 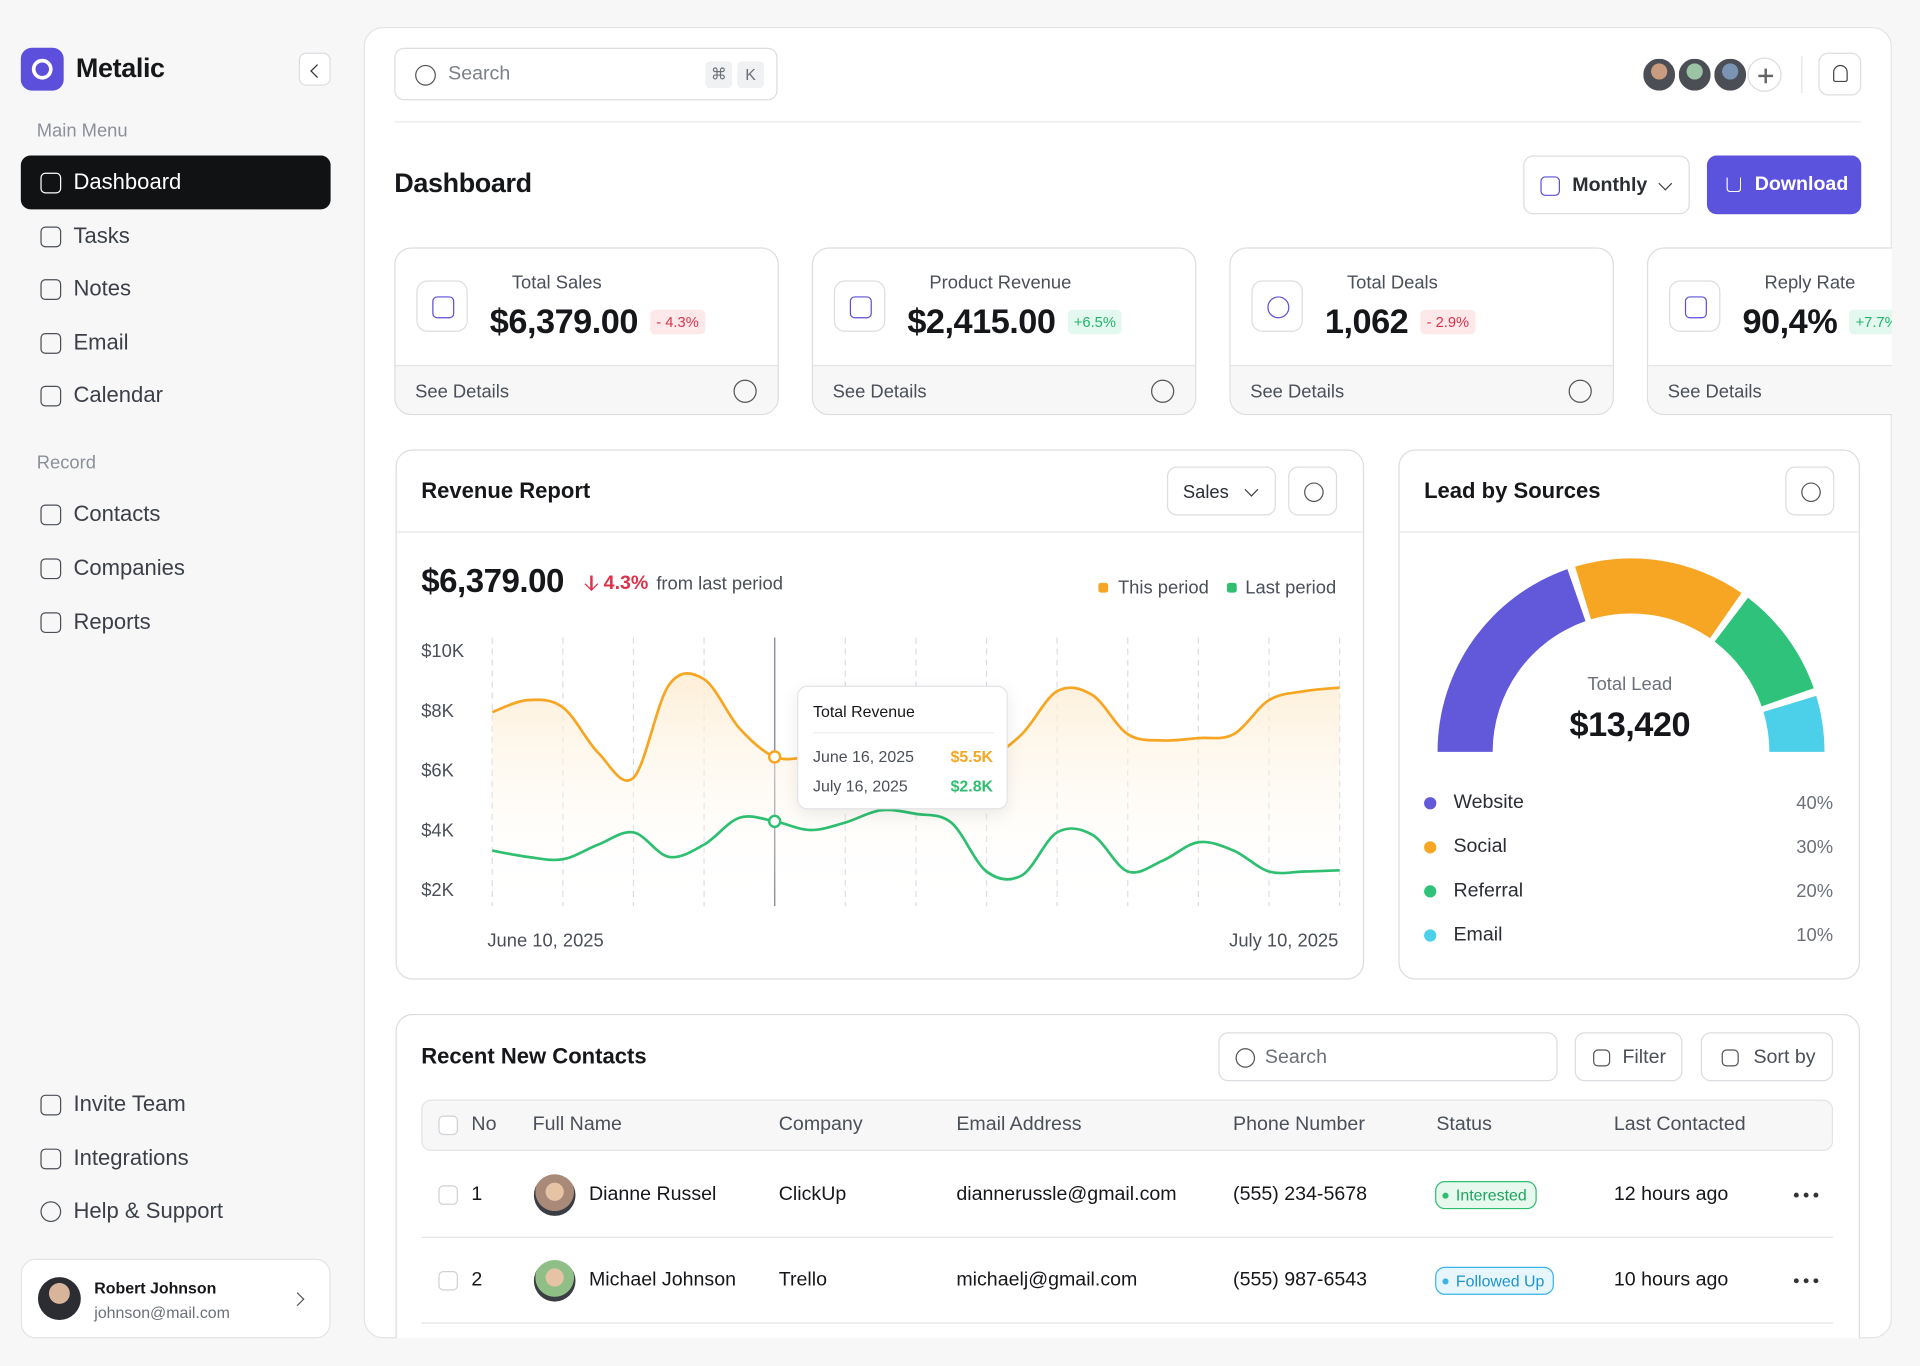 What do you see at coordinates (162, 1312) in the screenshot?
I see `user-email: johnson@mail.com` at bounding box center [162, 1312].